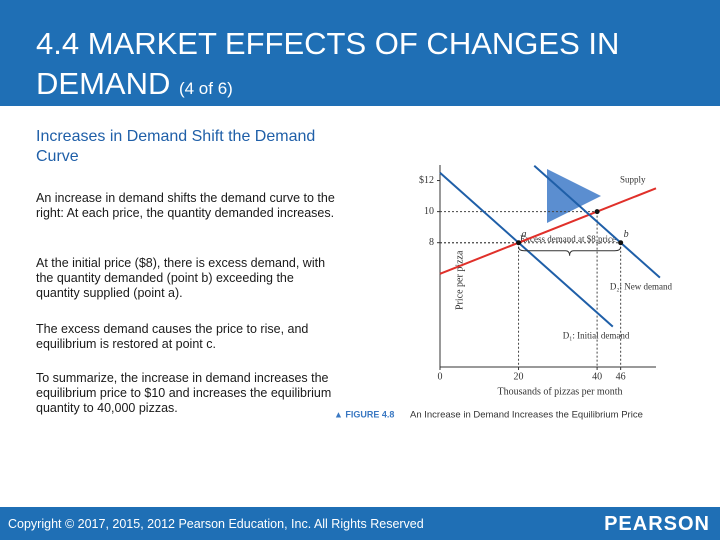 This screenshot has height=540, width=720. I want to click on point-label: b, so click(626, 234).